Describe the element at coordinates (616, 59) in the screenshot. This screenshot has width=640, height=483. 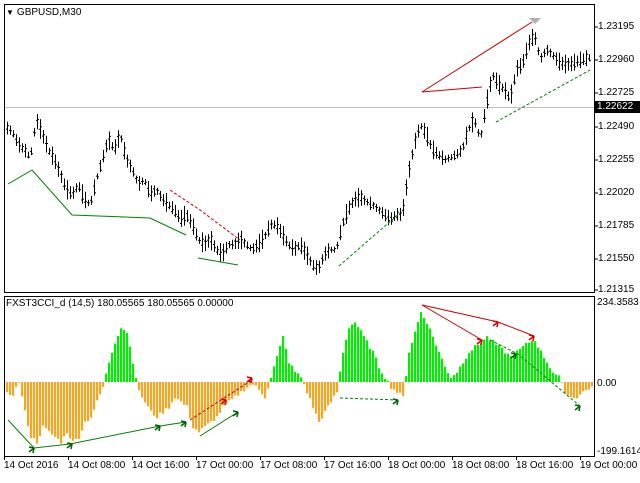
I see `price-axis-label: 1.22960` at that location.